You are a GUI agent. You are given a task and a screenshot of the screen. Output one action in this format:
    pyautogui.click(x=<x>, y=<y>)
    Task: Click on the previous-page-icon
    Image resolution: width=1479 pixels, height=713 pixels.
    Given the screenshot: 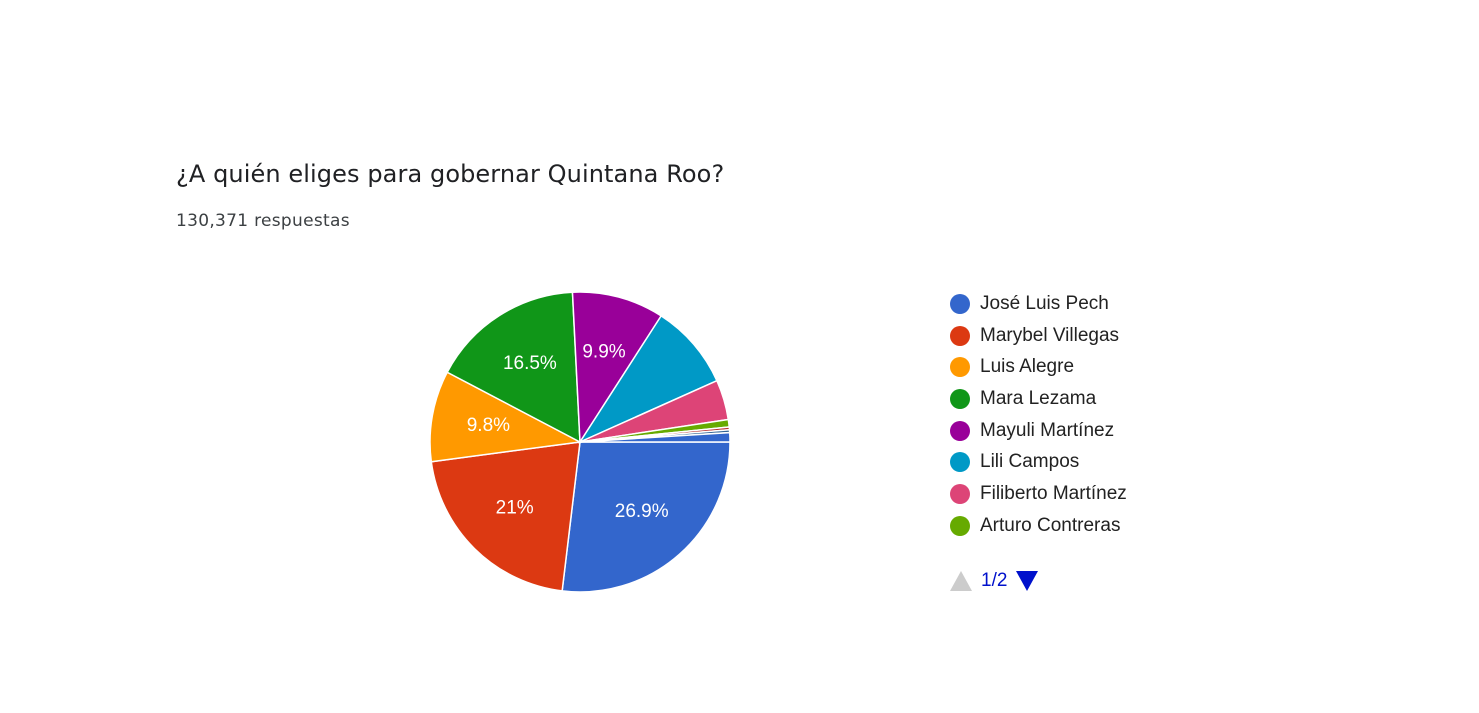 What is the action you would take?
    pyautogui.click(x=961, y=581)
    